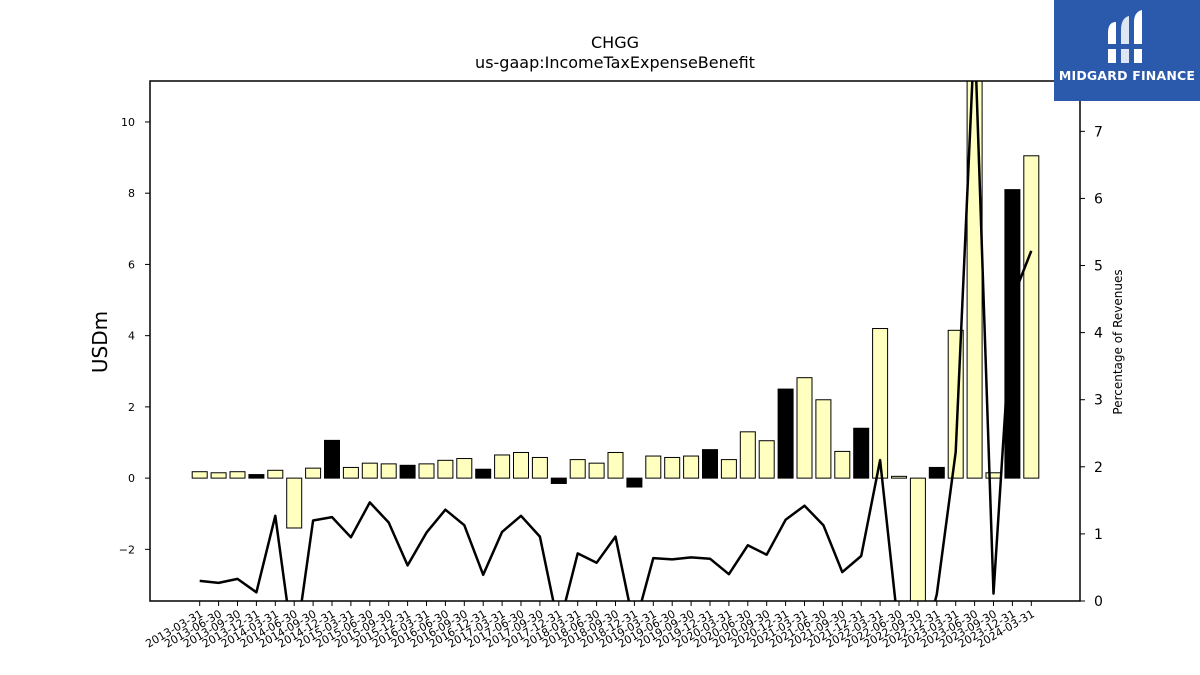 The image size is (1200, 675). I want to click on y2-tick-label: 5, so click(1098, 267).